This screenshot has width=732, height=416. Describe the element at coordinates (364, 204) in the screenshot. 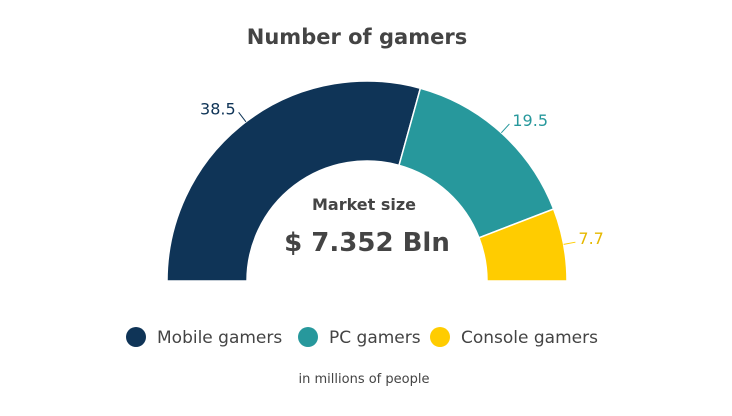

I see `center-label: Market size` at that location.